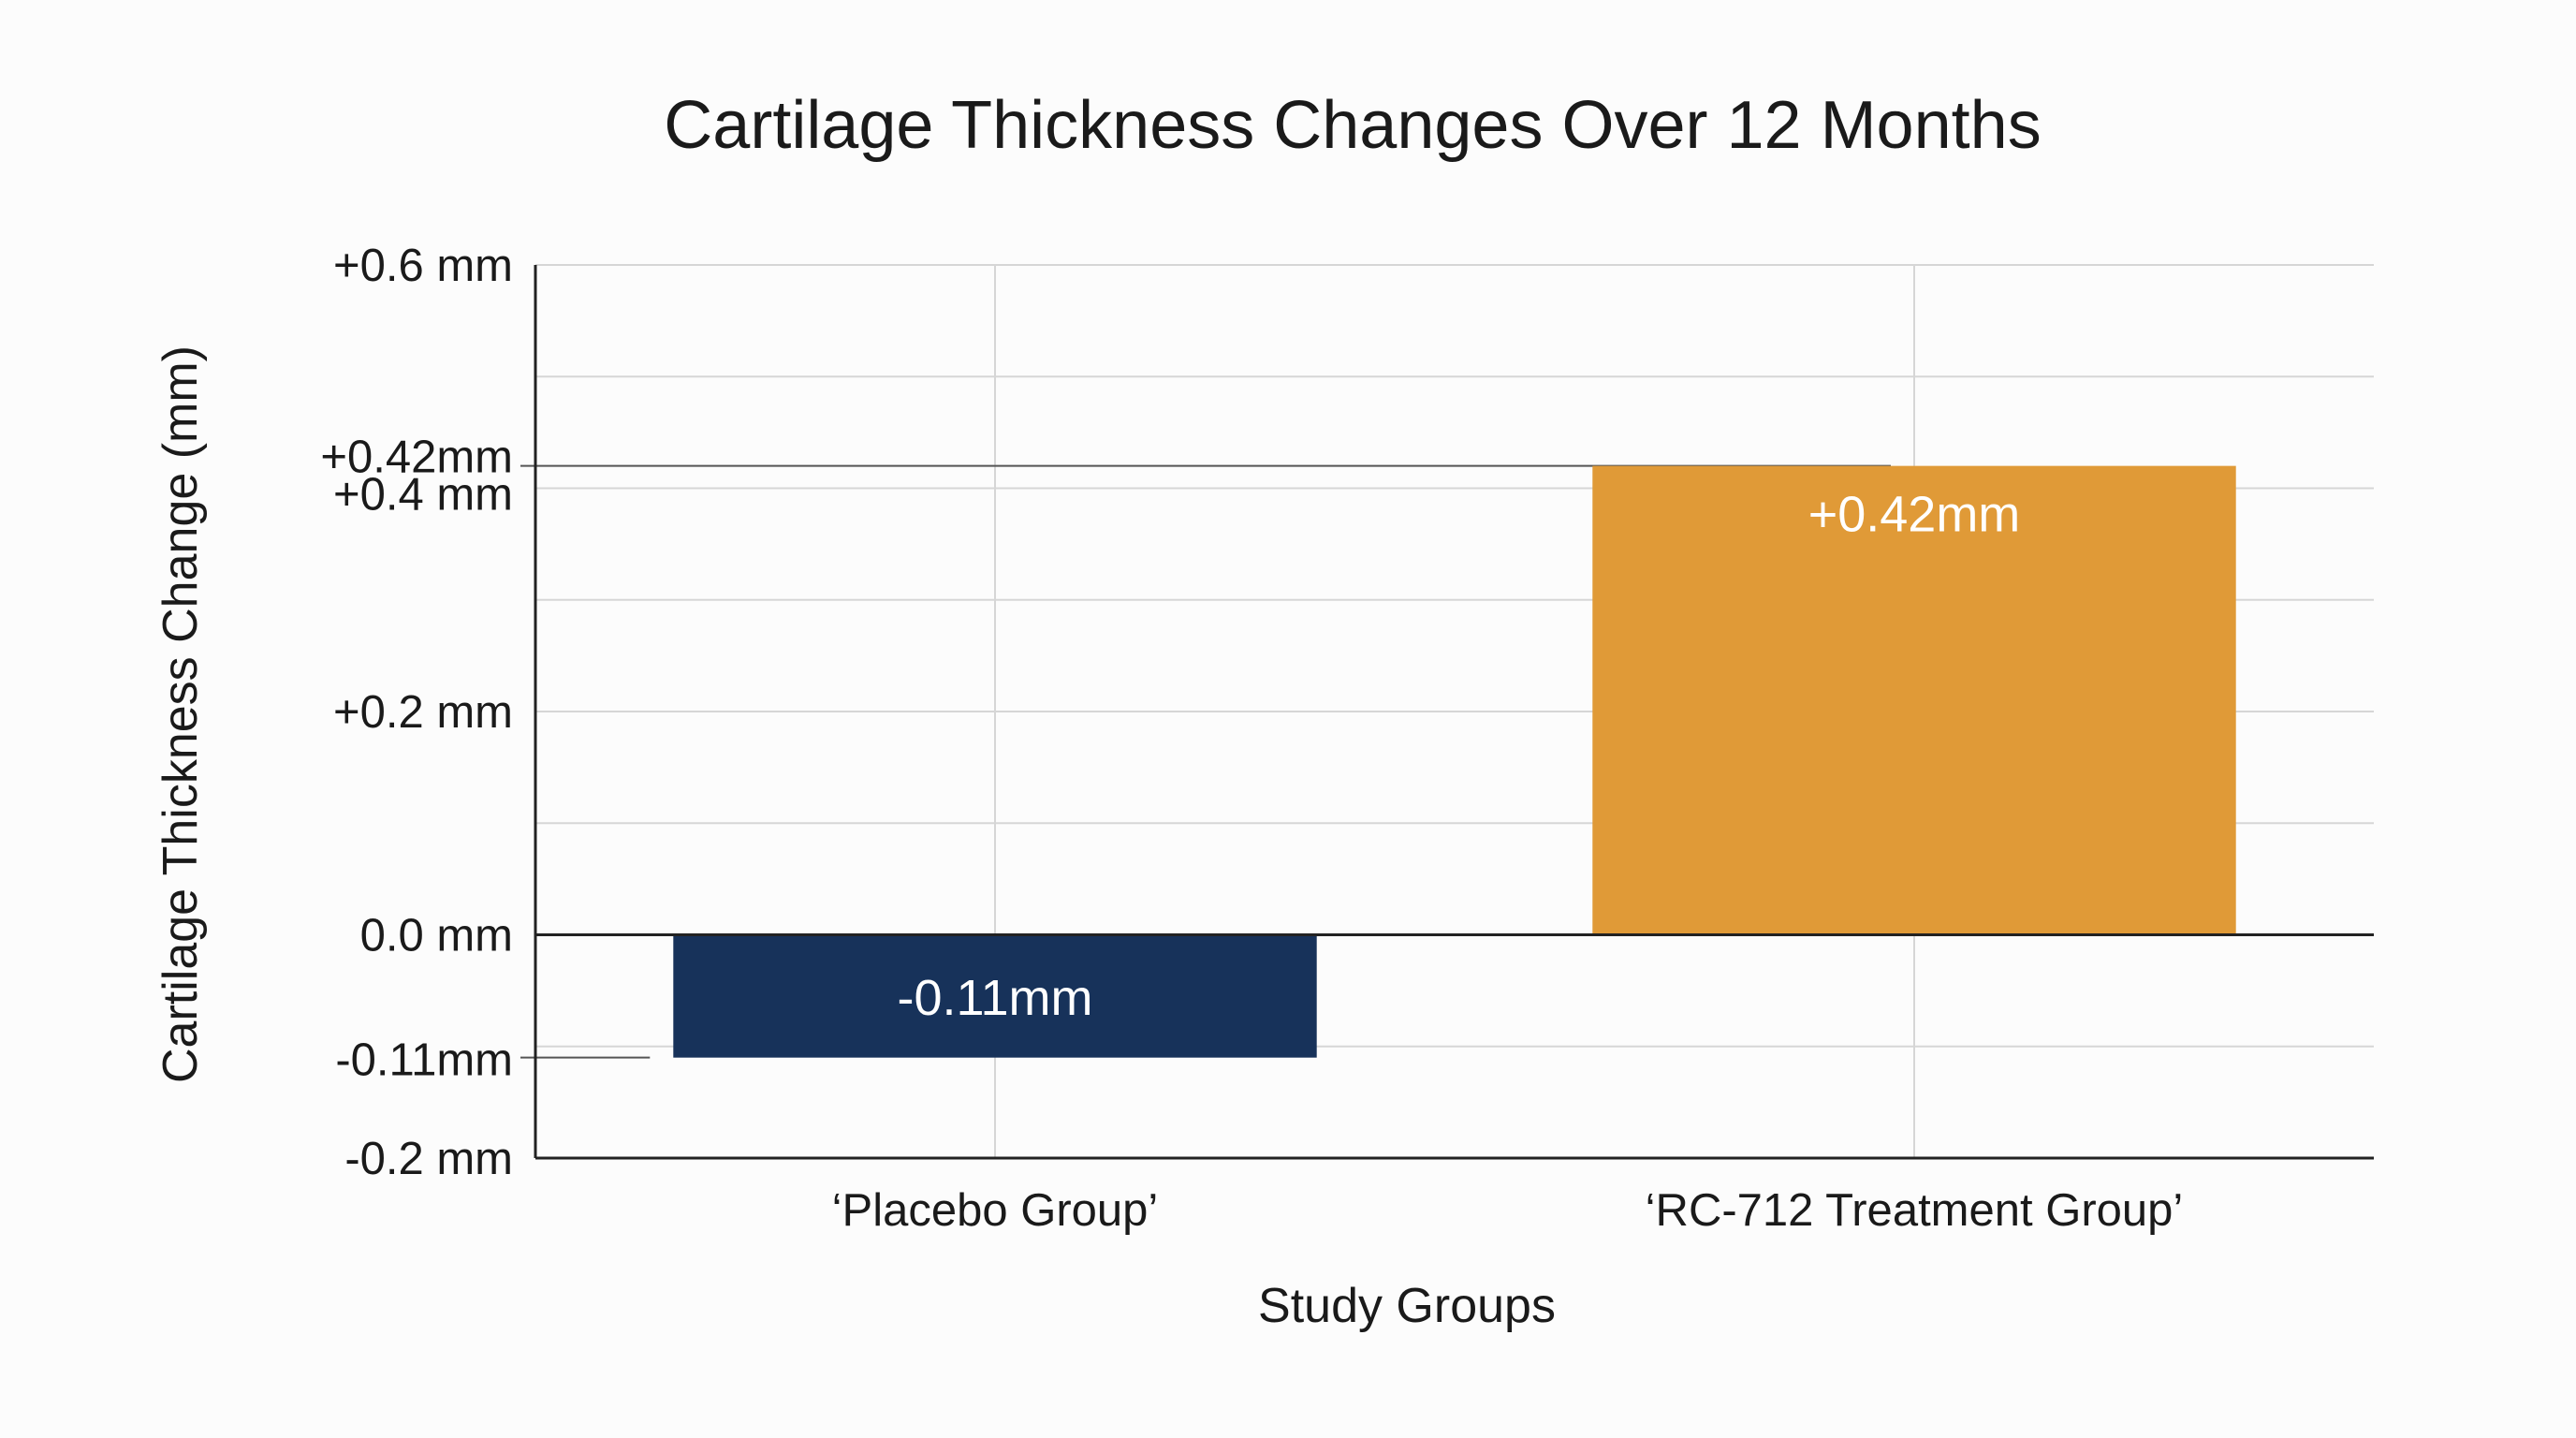  What do you see at coordinates (181, 714) in the screenshot?
I see `y-axis-title: Cartilage Thickness Change (mm)` at bounding box center [181, 714].